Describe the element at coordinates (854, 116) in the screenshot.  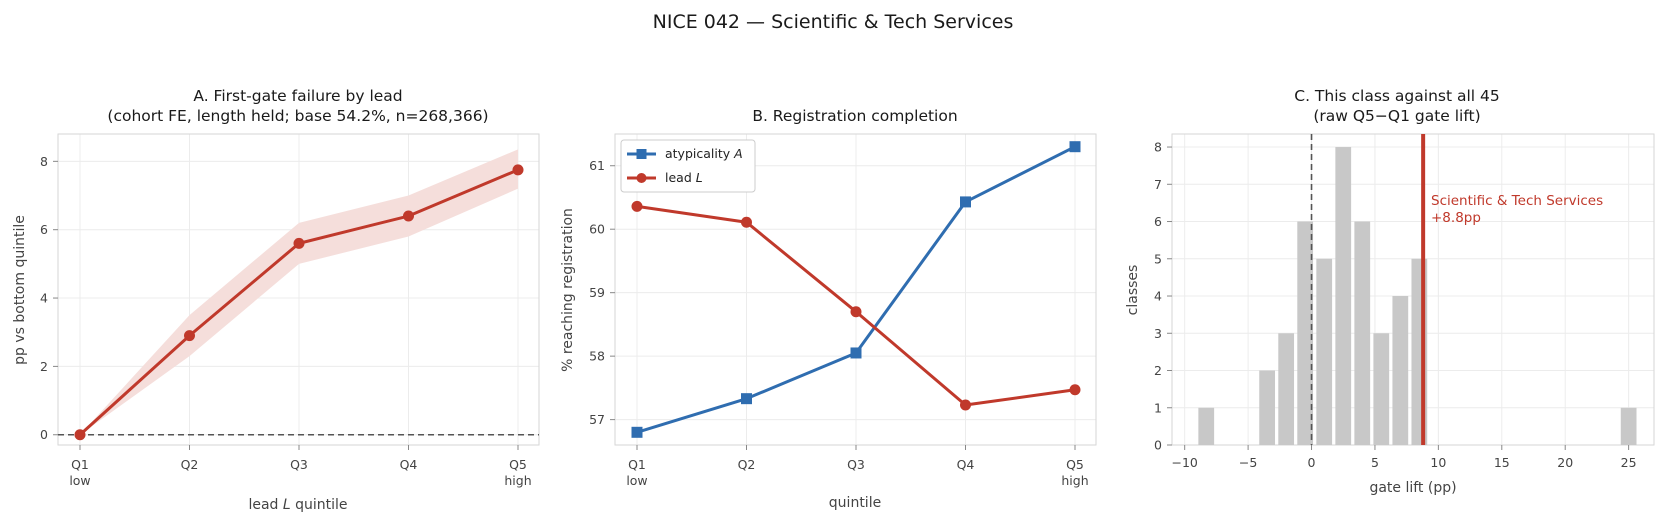
I see `panel-b-title: B. Registration completion` at that location.